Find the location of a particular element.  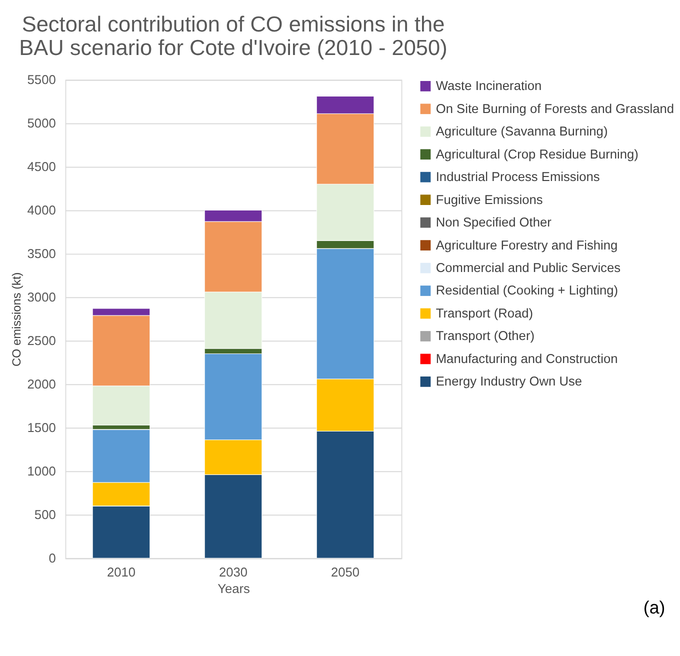

x-tick-label: 2030 is located at coordinates (233, 572).